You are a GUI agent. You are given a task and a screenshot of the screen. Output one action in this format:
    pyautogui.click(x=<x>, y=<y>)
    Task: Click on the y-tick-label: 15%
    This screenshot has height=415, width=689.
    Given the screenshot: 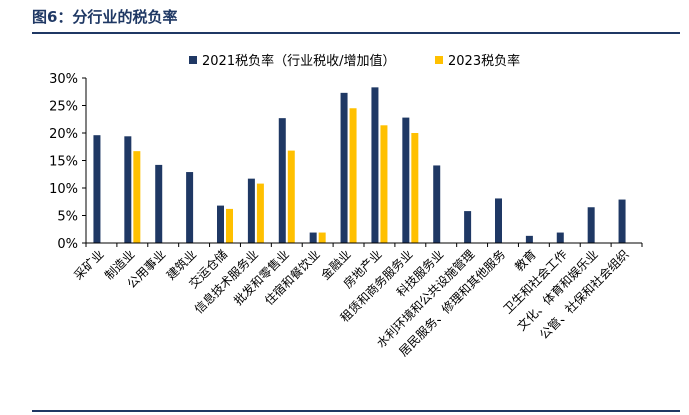 What is the action you would take?
    pyautogui.click(x=63, y=162)
    